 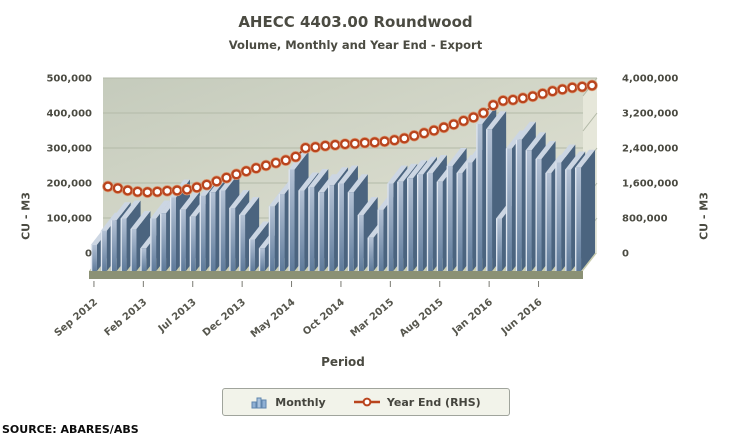 I want to click on right-tick-label: 1,600,000, so click(x=650, y=184).